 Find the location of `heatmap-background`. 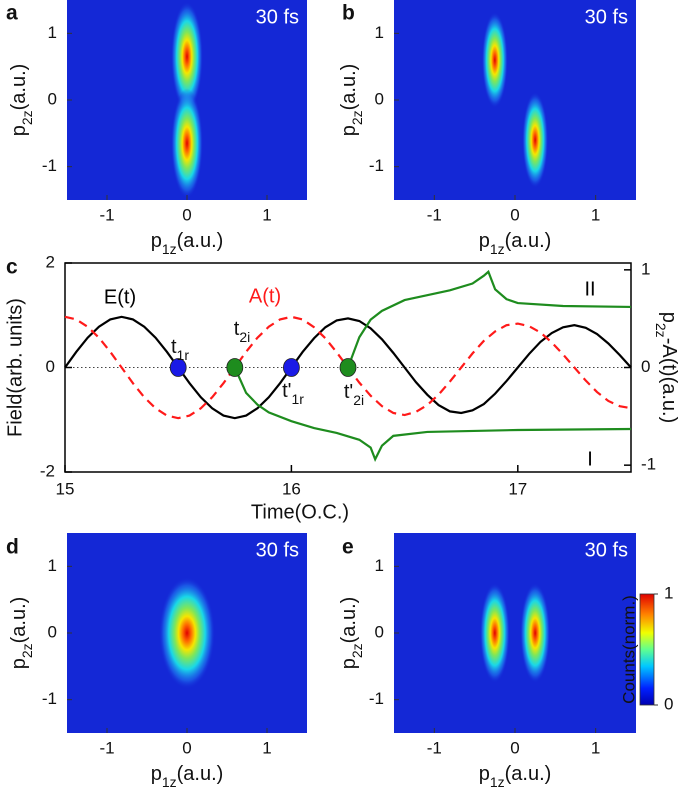

heatmap-background is located at coordinates (515, 633).